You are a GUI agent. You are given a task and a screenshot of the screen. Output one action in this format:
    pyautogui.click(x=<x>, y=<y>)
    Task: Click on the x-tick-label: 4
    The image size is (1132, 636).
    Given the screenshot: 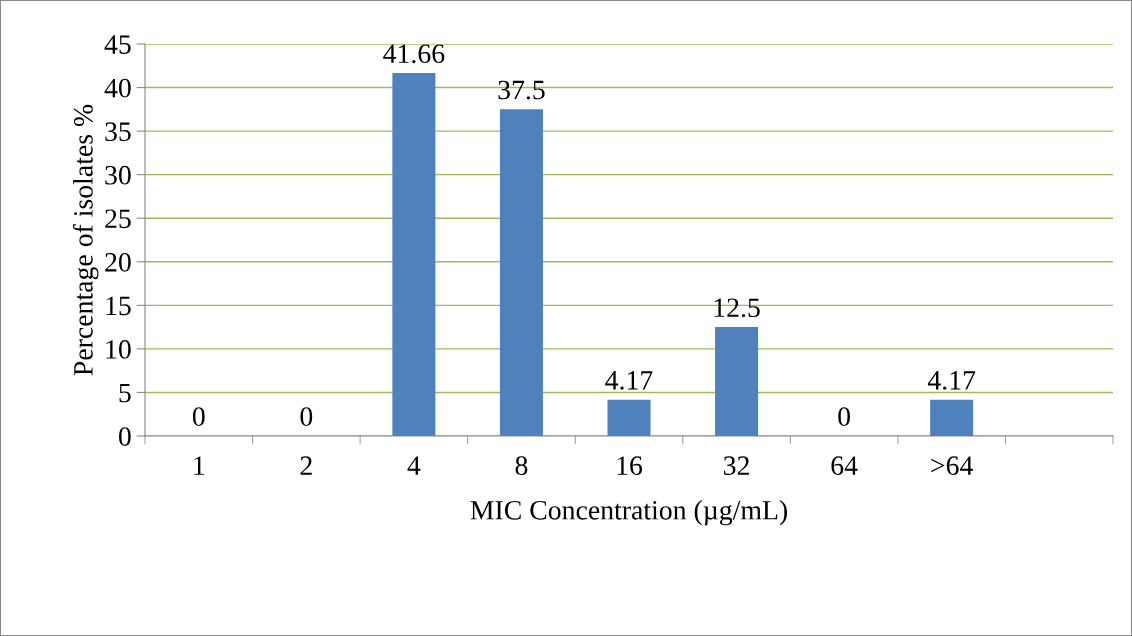 What is the action you would take?
    pyautogui.click(x=414, y=465)
    